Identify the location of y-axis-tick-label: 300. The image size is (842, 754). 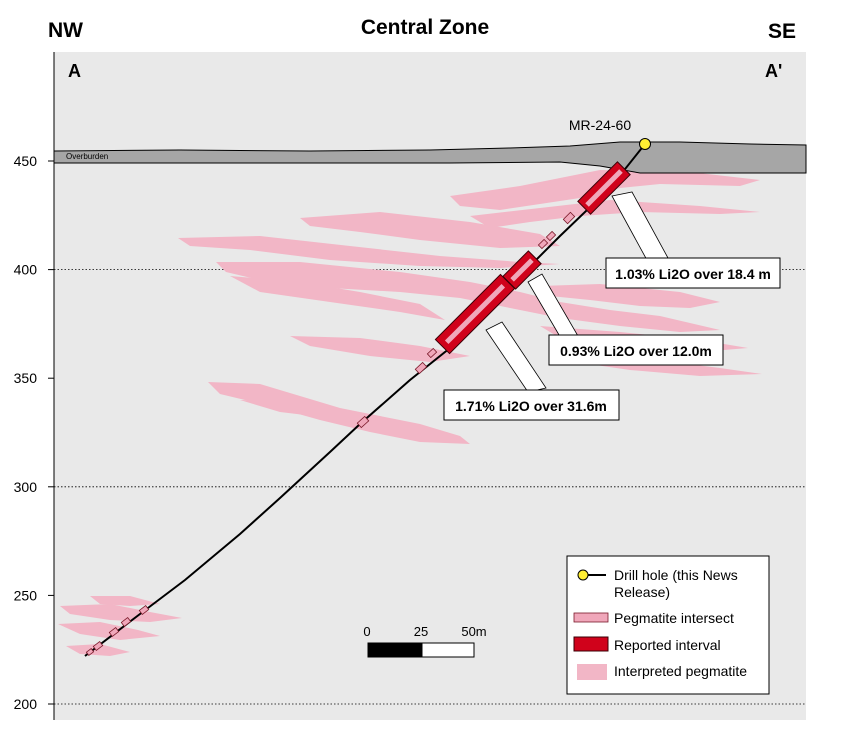
(26, 487).